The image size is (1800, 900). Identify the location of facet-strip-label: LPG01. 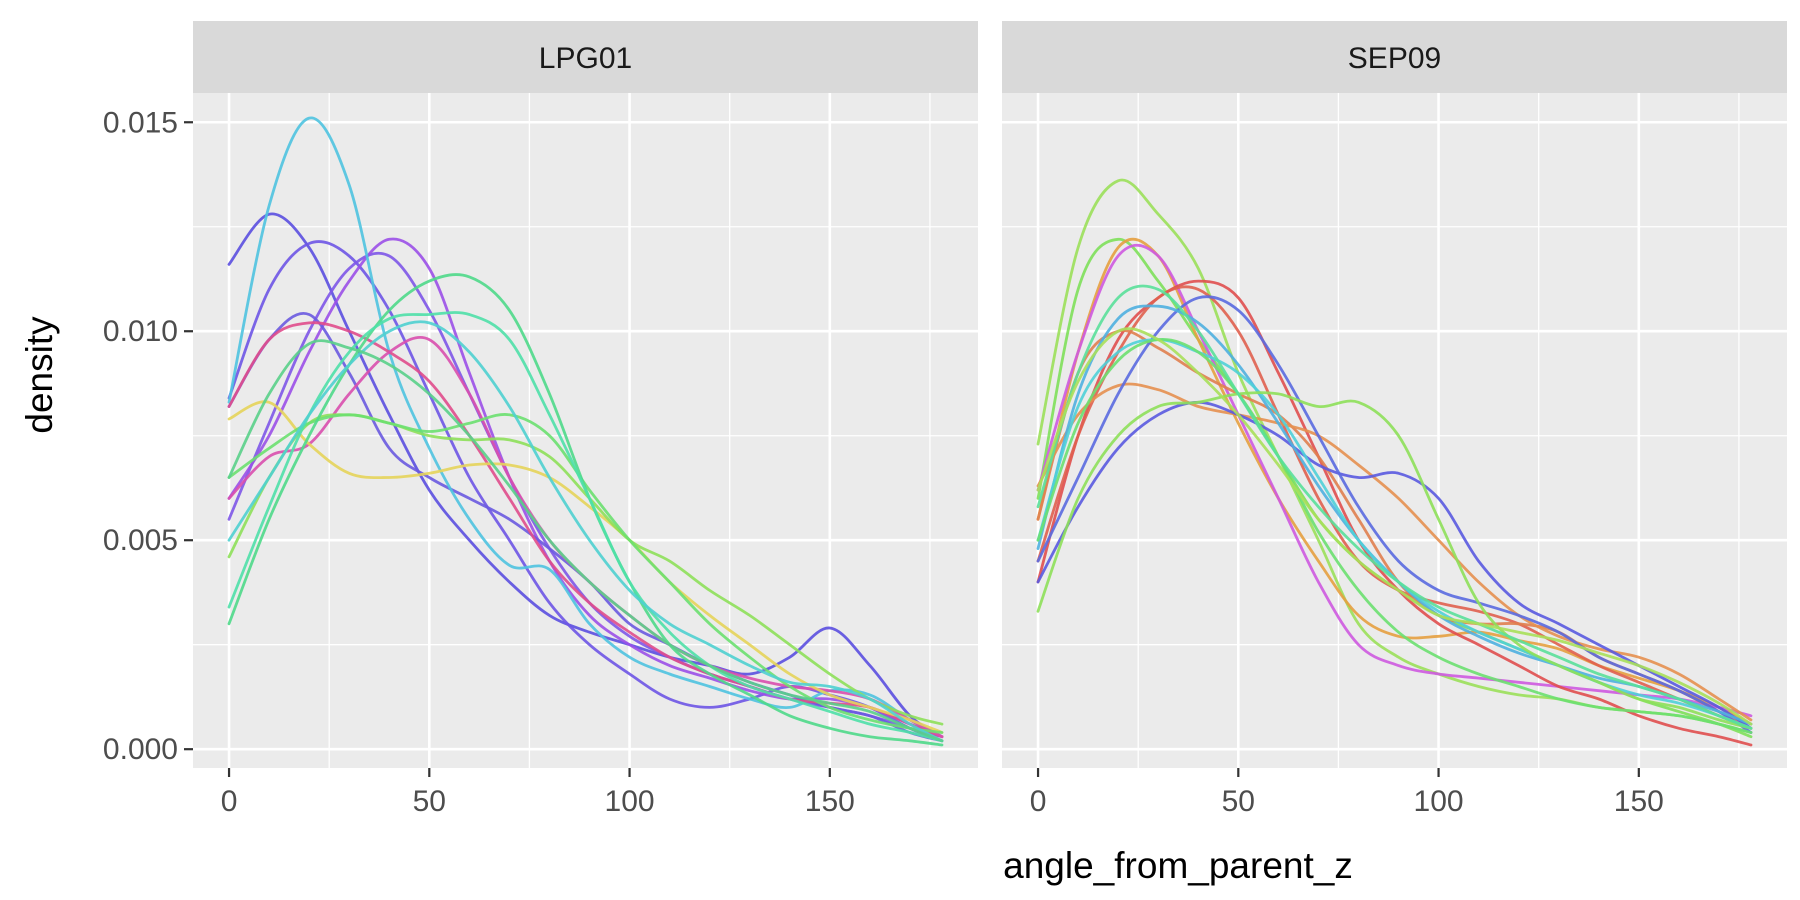
(585, 58).